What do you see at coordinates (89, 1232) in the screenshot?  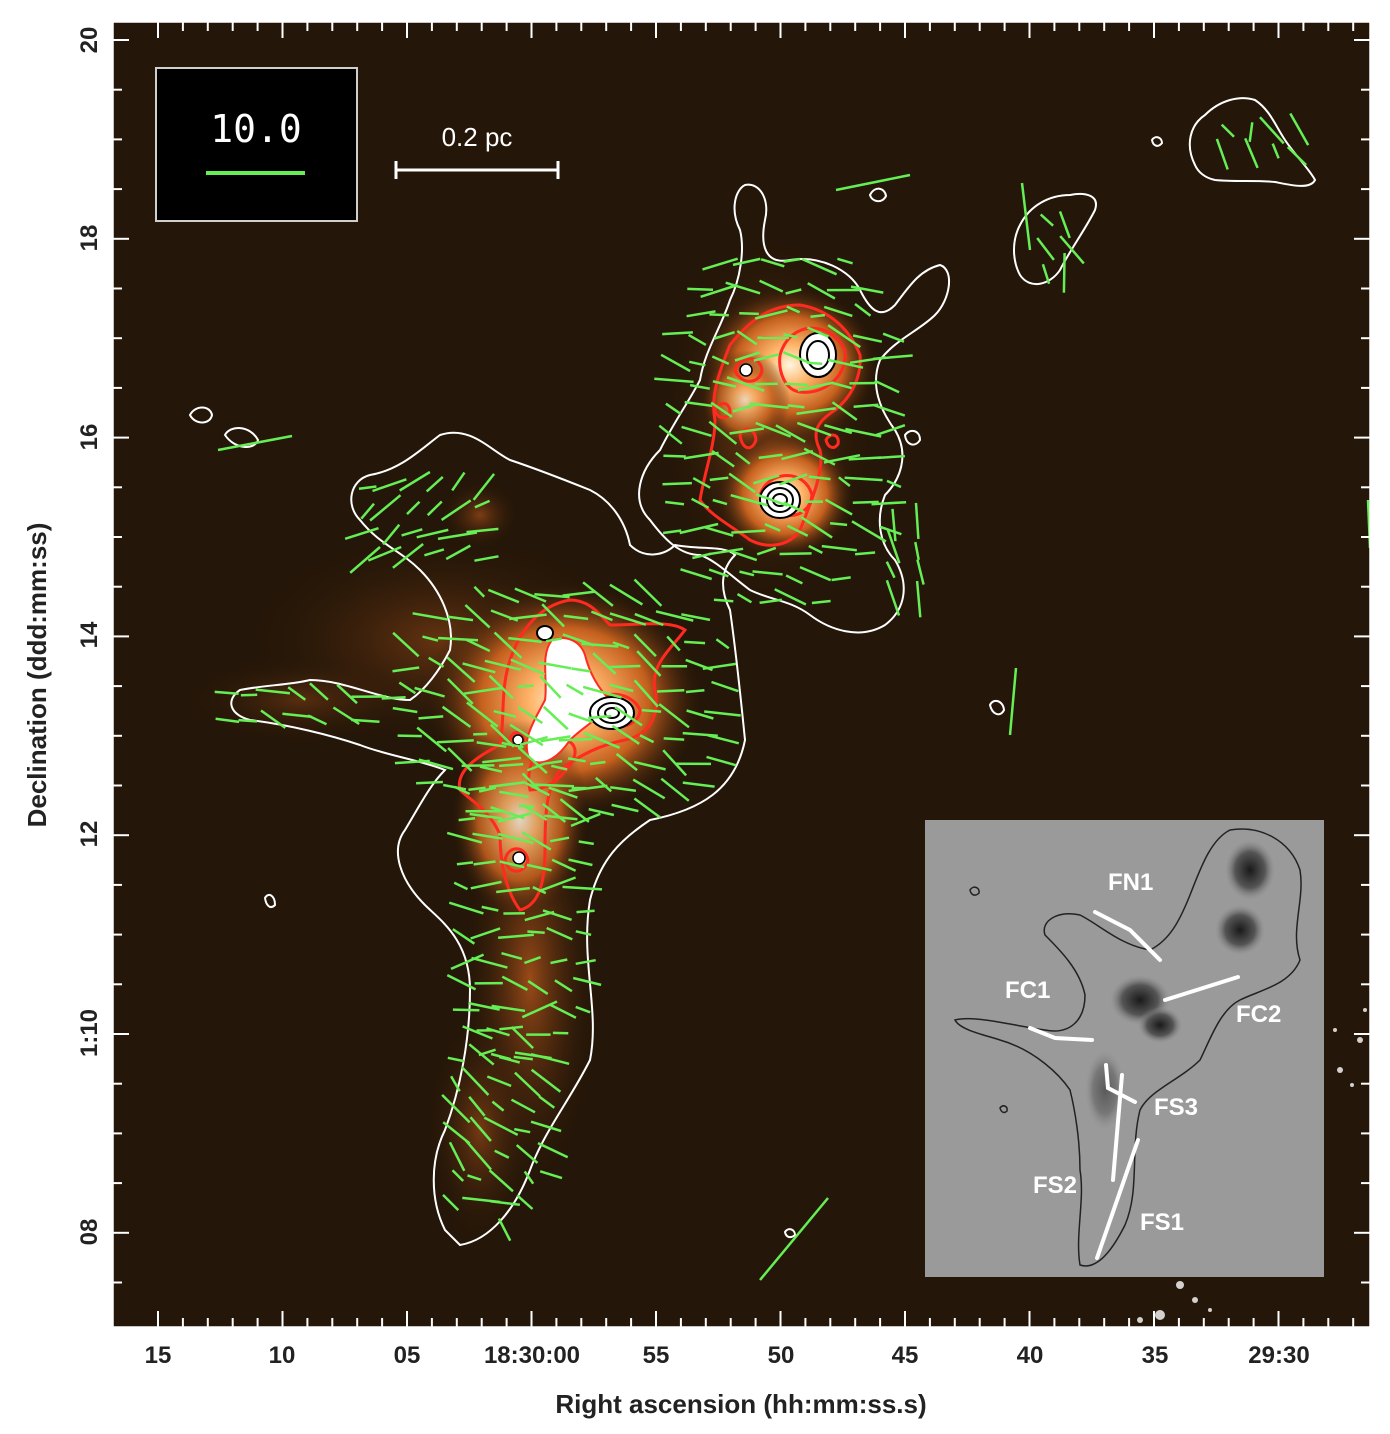 I see `y-tick-label: 08` at bounding box center [89, 1232].